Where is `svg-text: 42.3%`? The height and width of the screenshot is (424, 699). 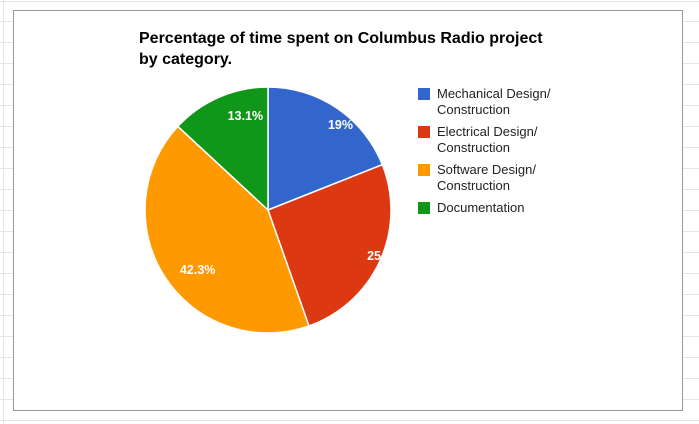
svg-text: 42.3% is located at coordinates (197, 270).